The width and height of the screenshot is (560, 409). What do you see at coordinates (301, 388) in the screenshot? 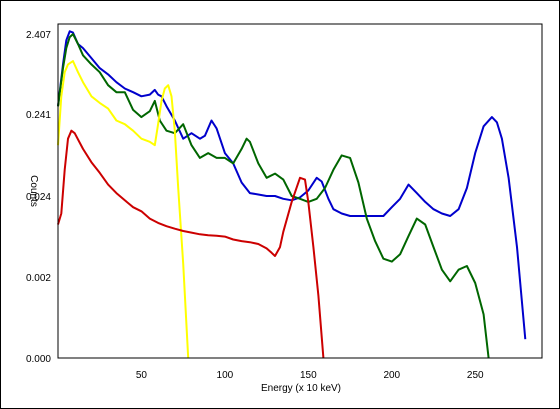
I see `x-axis-title: Energy (x 10 keV)` at bounding box center [301, 388].